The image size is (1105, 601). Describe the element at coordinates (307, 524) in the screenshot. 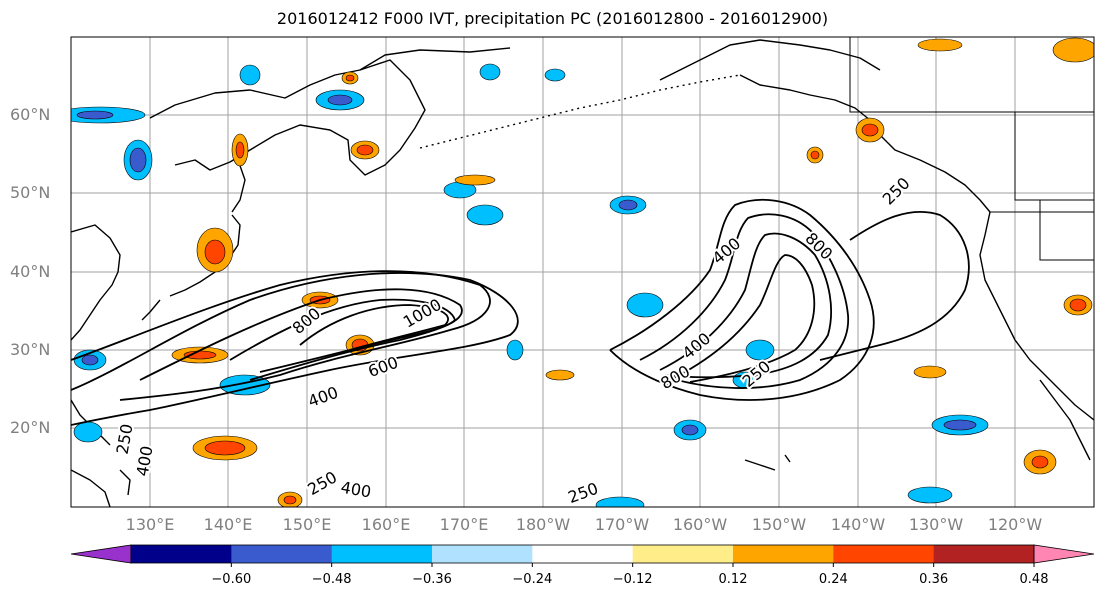

I see `lon-label: 150°E` at that location.